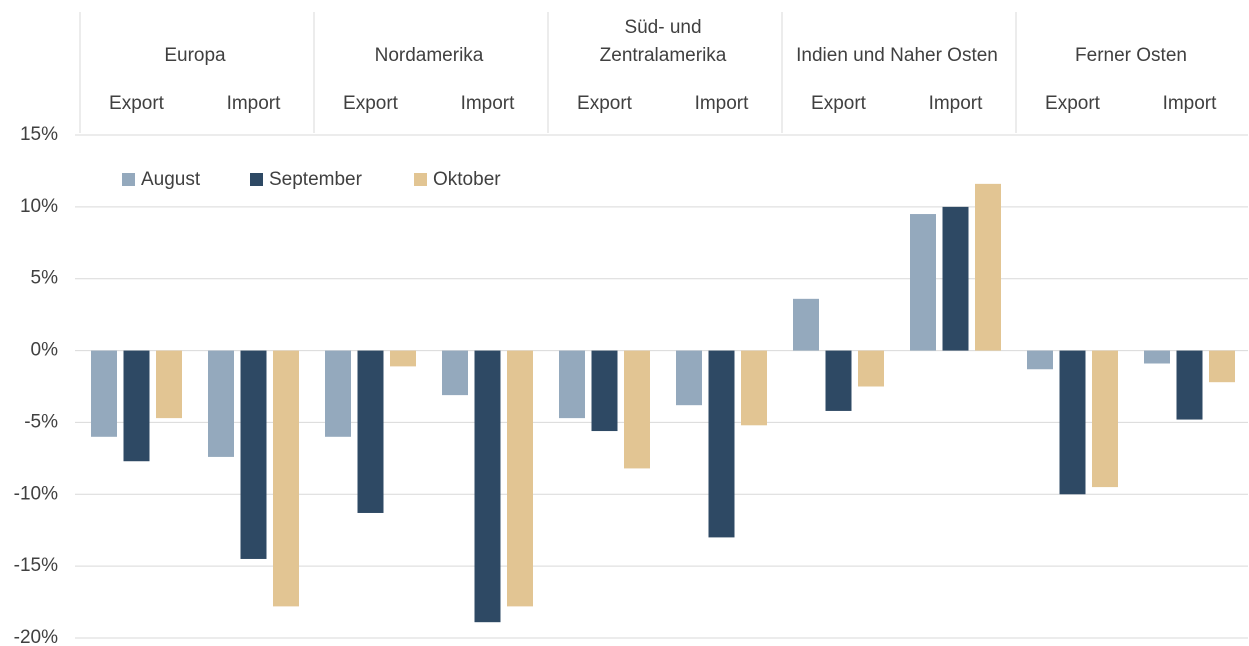 Image resolution: width=1249 pixels, height=646 pixels. What do you see at coordinates (36, 565) in the screenshot?
I see `y-tick-label: -15%` at bounding box center [36, 565].